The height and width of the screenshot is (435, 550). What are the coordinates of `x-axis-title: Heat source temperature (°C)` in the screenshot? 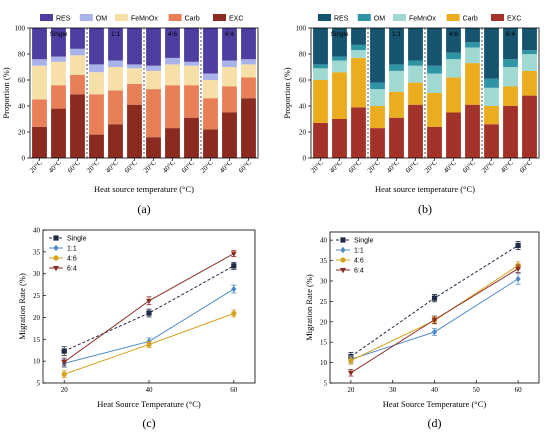 It's located at (144, 189).